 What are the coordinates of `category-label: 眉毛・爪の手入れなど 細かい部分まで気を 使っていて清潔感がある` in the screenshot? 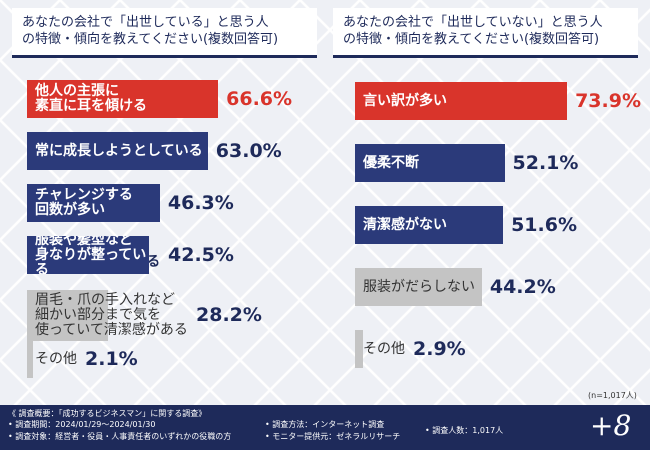 It's located at (71, 314).